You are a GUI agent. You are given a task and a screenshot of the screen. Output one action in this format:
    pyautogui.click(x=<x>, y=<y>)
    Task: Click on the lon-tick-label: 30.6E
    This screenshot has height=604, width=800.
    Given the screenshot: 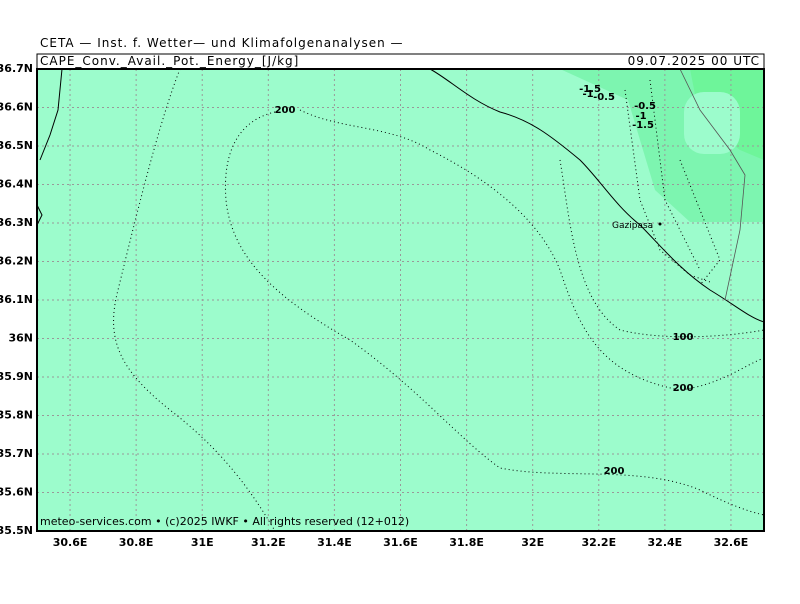 What is the action you would take?
    pyautogui.click(x=70, y=542)
    